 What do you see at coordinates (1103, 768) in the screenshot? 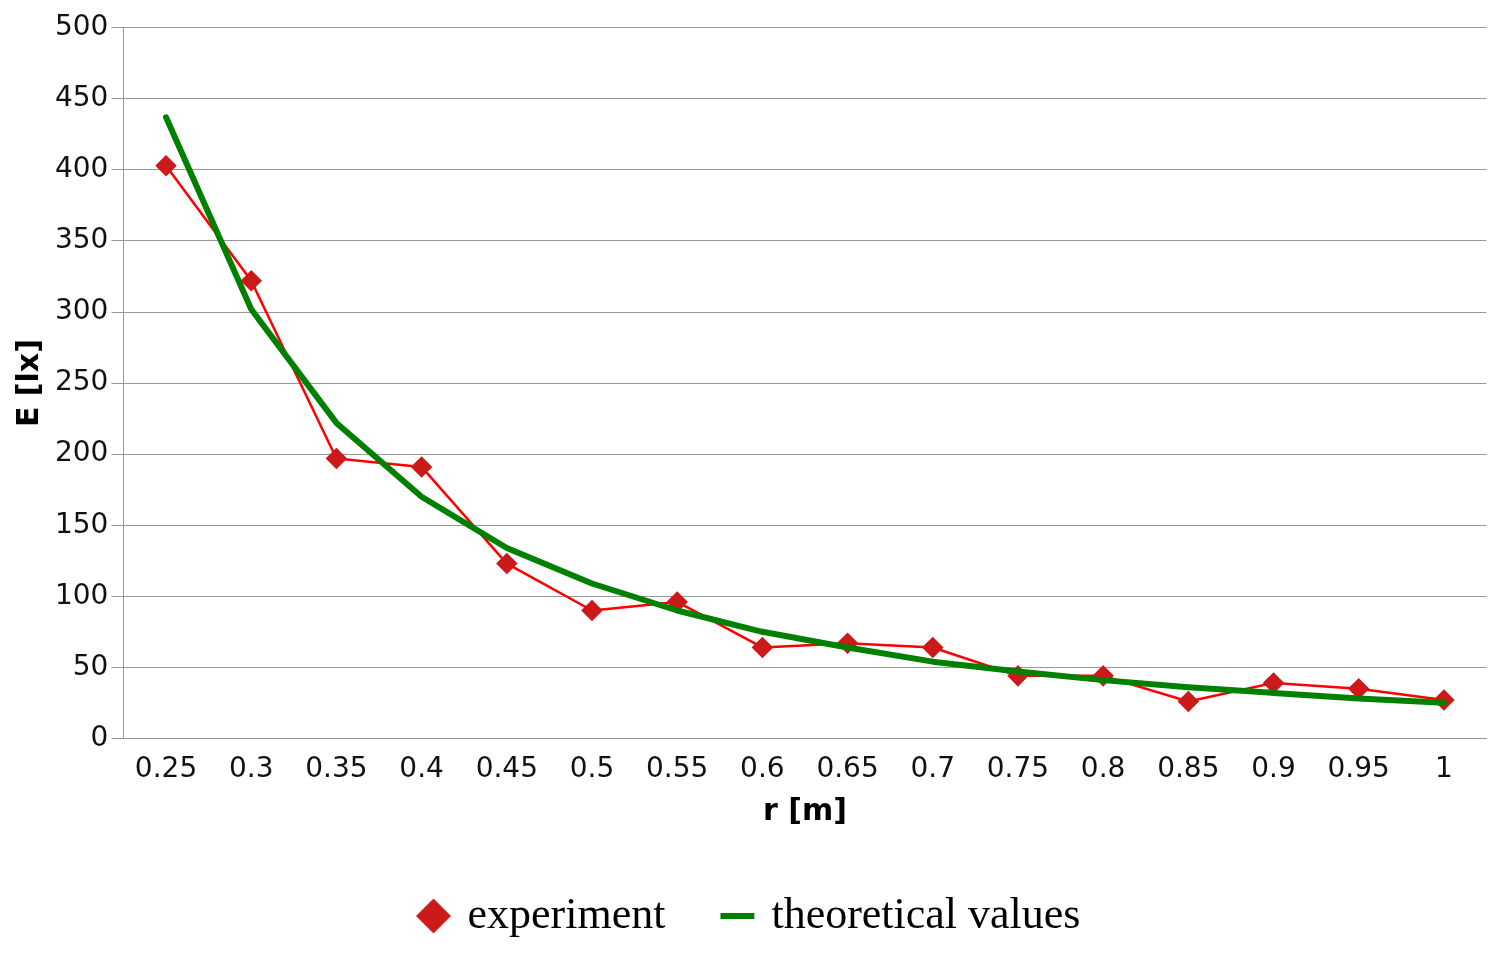
I see `x-tick-label: 0.8` at bounding box center [1103, 768].